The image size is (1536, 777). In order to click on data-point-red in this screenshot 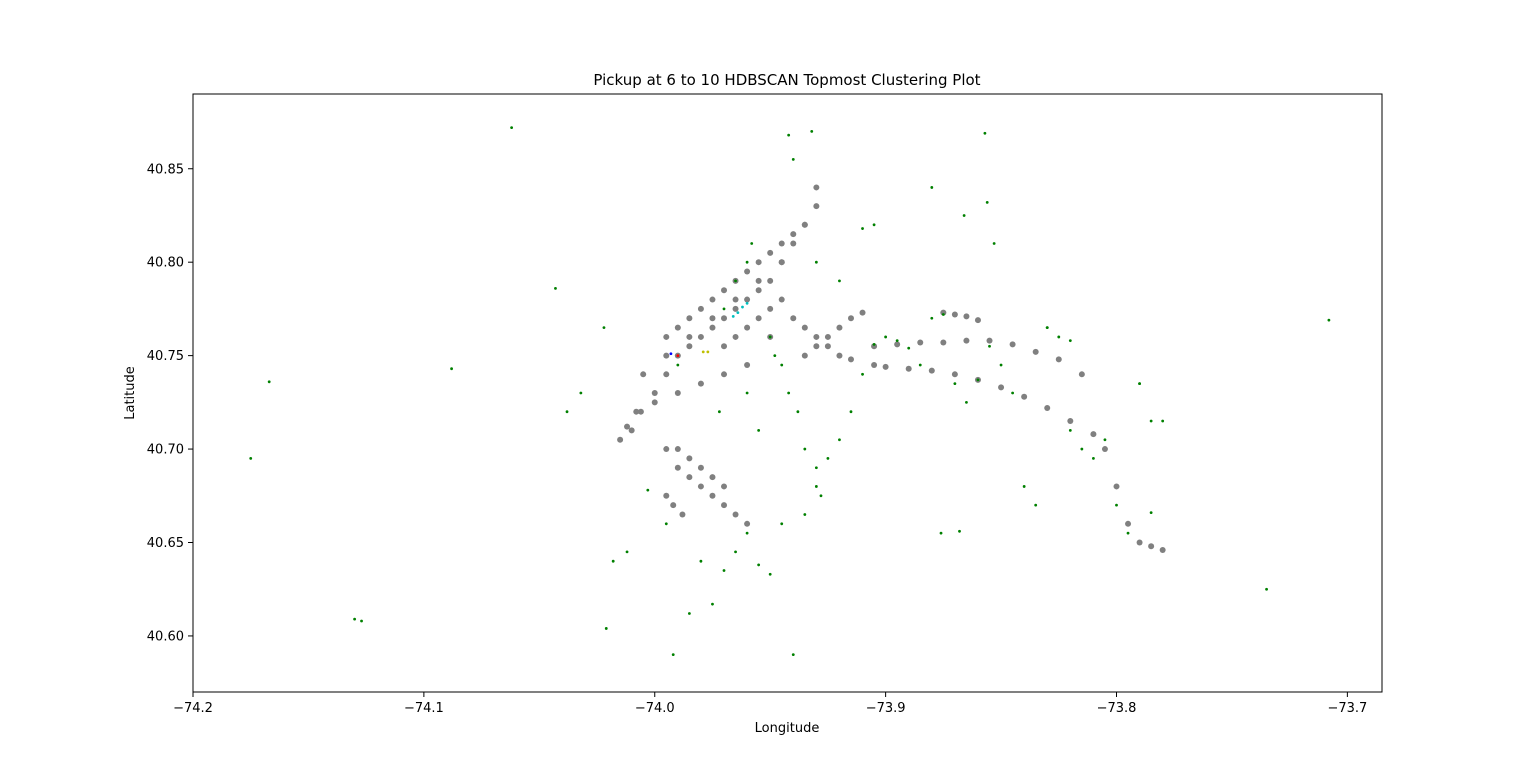, I will do `click(678, 356)`.